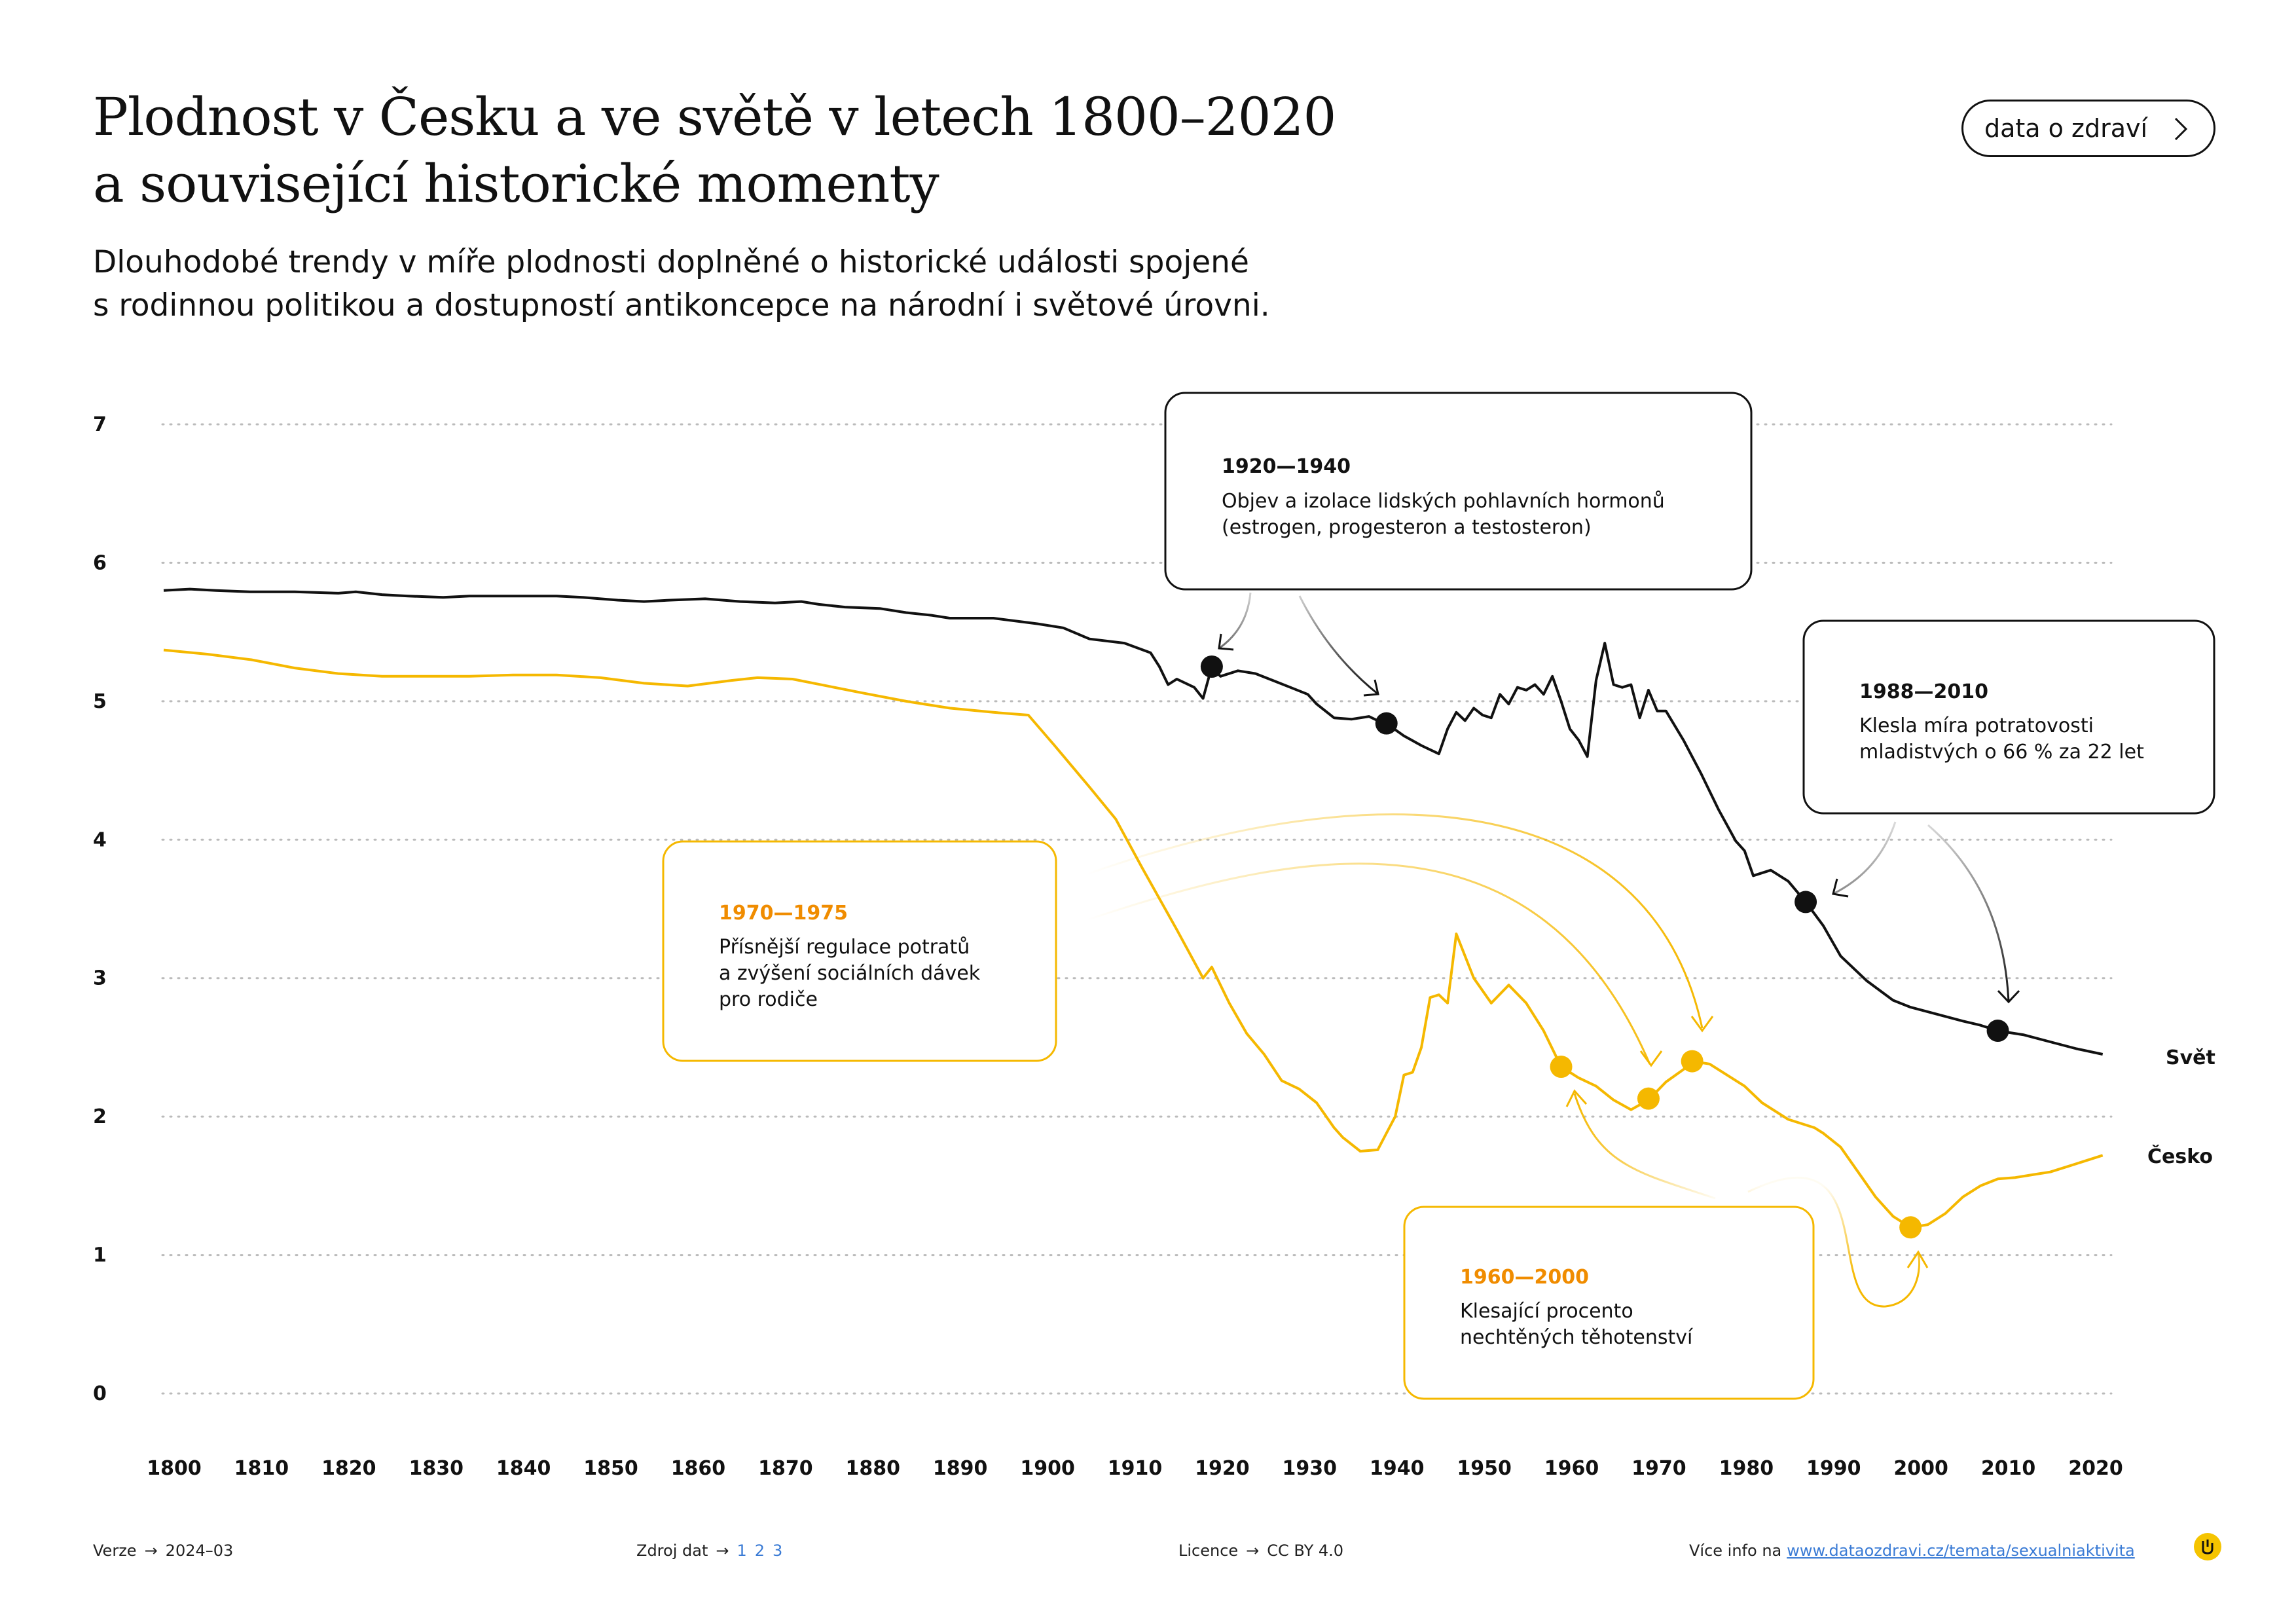 Image resolution: width=2296 pixels, height=1624 pixels. Describe the element at coordinates (1917, 1259) in the screenshot. I see `connector-1960-arrowhead-b` at that location.